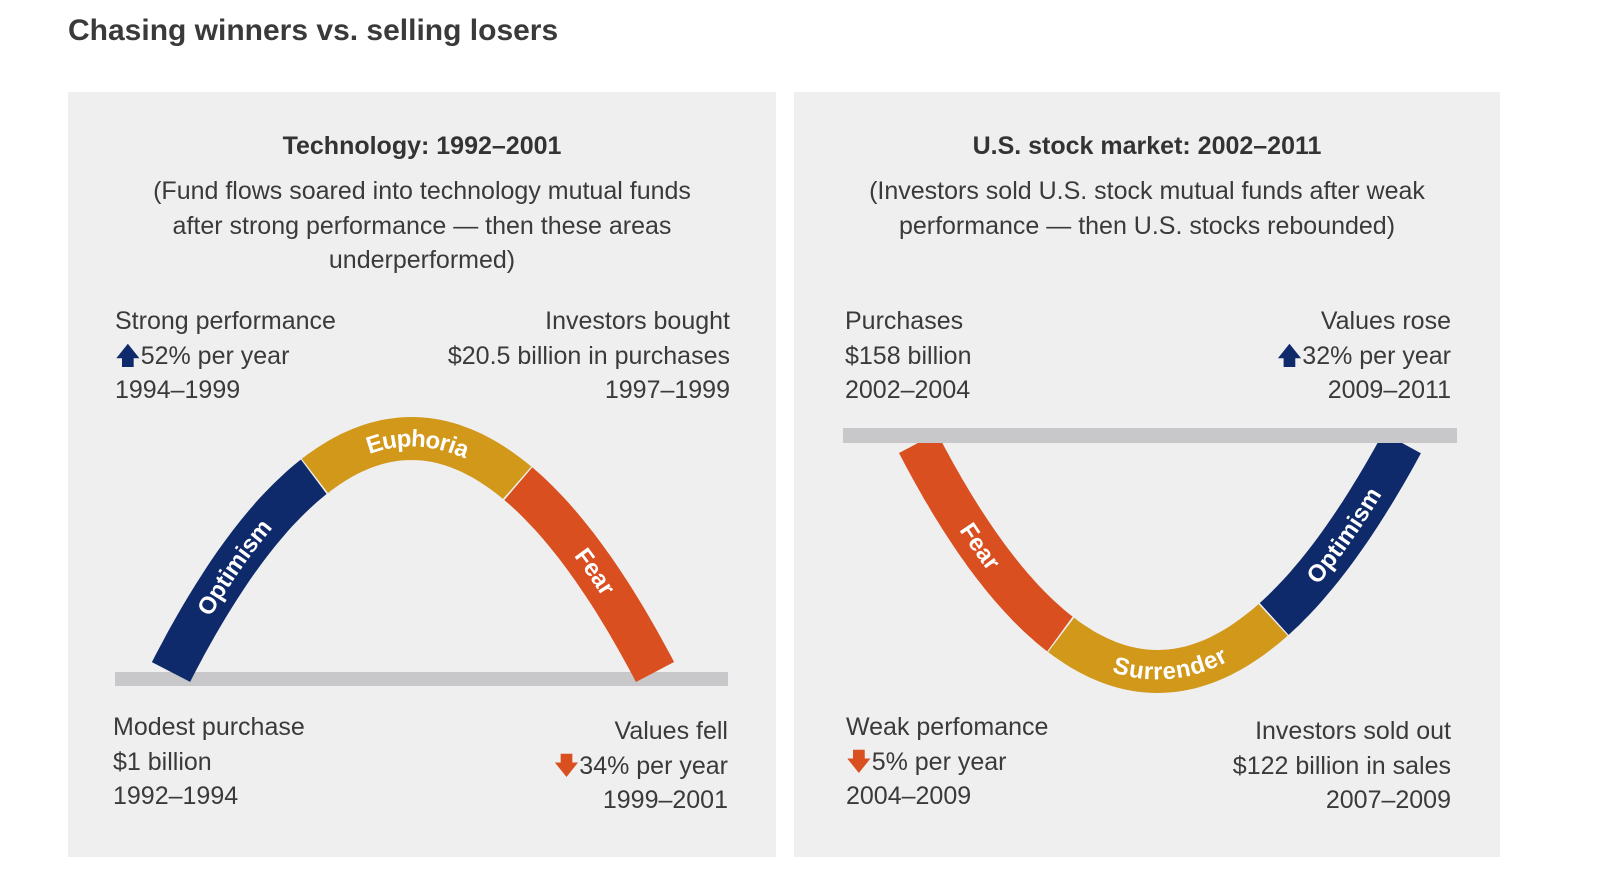 This screenshot has width=1600, height=896. I want to click on value: 5% per year, so click(939, 761).